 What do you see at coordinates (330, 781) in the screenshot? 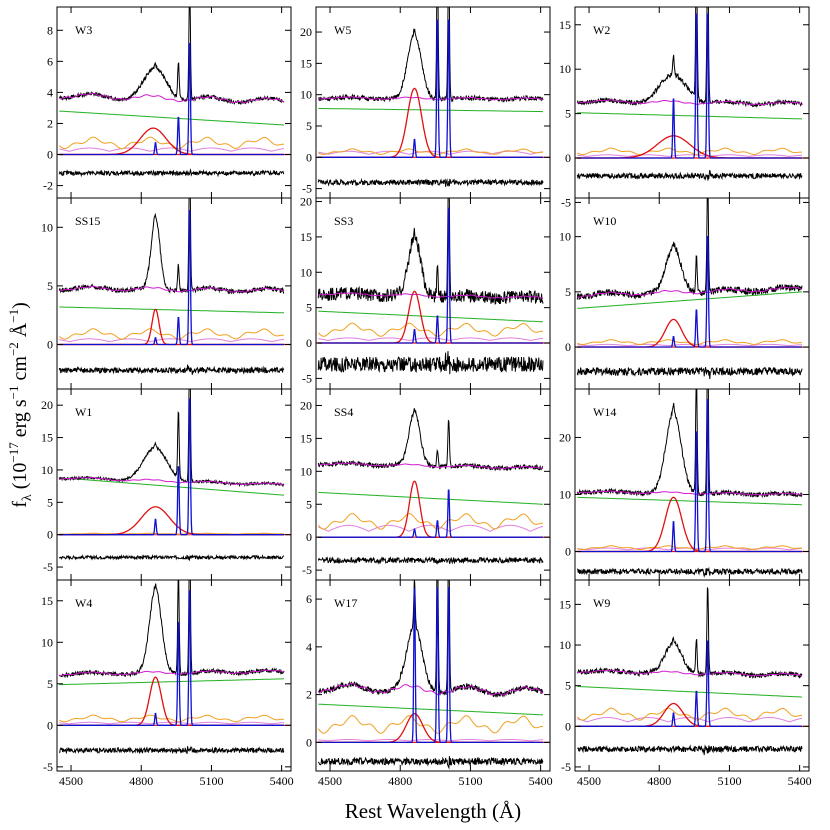
I see `x-tick-label: 4500` at bounding box center [330, 781].